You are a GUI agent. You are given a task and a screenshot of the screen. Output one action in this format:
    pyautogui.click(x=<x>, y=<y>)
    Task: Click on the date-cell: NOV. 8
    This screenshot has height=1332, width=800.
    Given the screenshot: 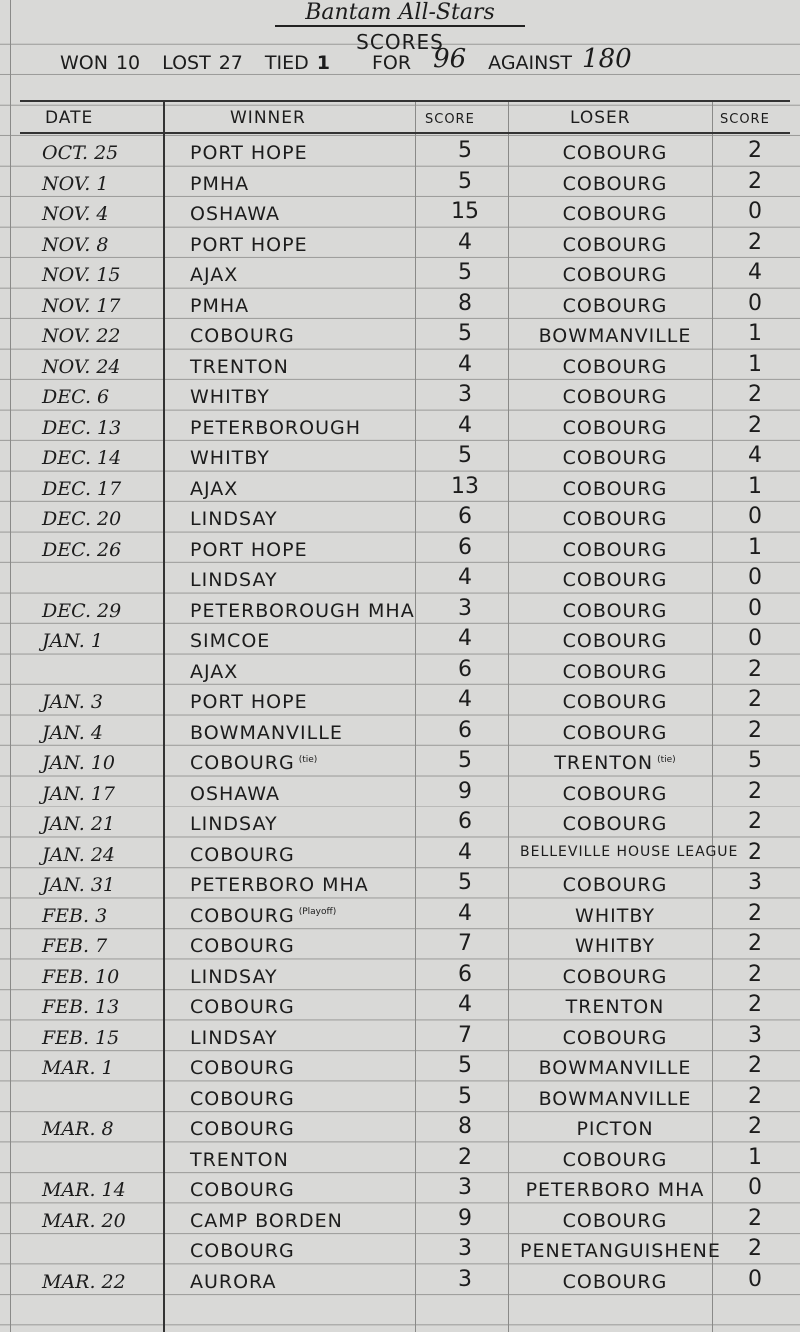 What is the action you would take?
    pyautogui.click(x=75, y=245)
    